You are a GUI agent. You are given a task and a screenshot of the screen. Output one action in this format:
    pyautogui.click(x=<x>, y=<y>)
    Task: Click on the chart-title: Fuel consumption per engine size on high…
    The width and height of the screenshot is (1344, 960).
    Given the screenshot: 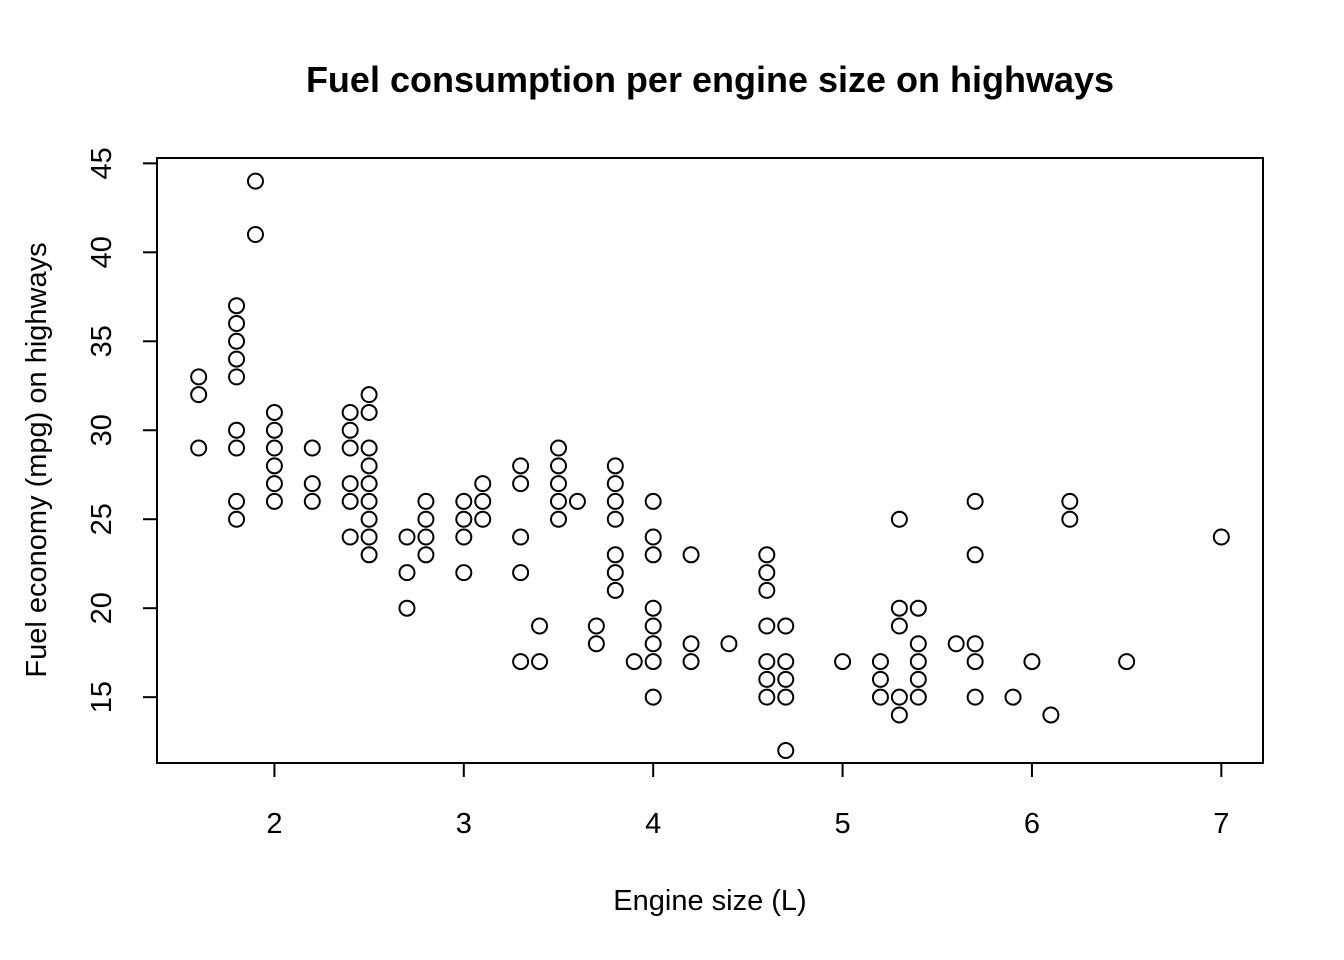 What is the action you would take?
    pyautogui.click(x=710, y=79)
    